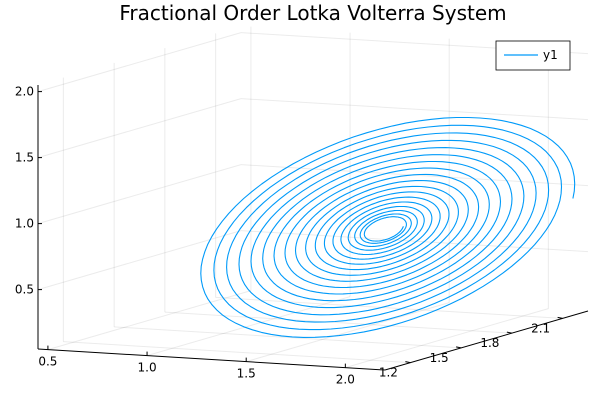 The width and height of the screenshot is (600, 400). I want to click on x-tick-label-2: 1.5, so click(246, 374).